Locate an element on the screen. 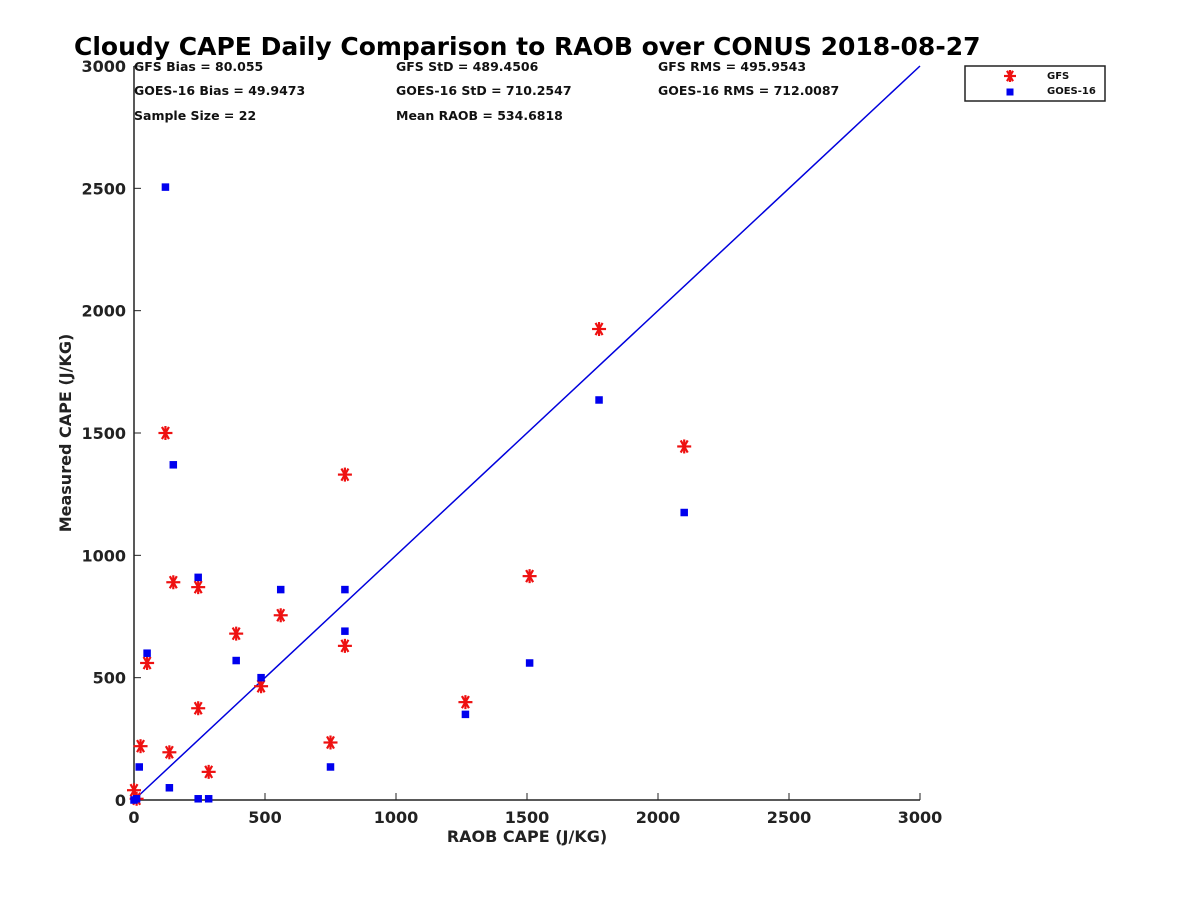  stat-annotation: GOES-16 StD = 710.2547 is located at coordinates (484, 90).